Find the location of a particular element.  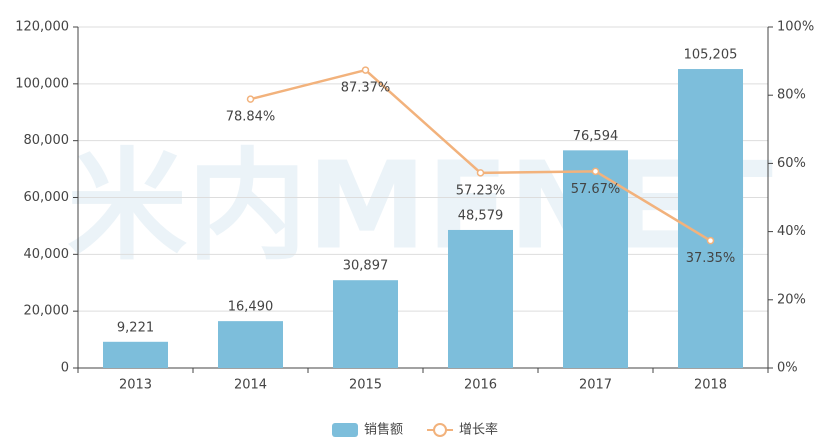

x-tick-label: 2017 is located at coordinates (595, 385).